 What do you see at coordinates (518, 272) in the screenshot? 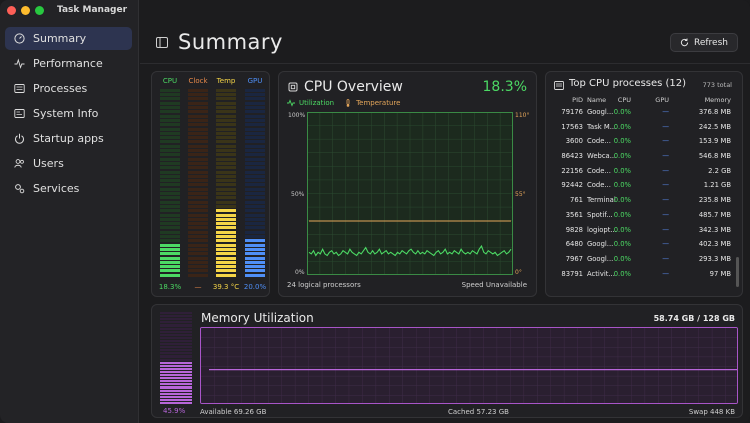
I see `y-tick-right: 0°` at bounding box center [518, 272].